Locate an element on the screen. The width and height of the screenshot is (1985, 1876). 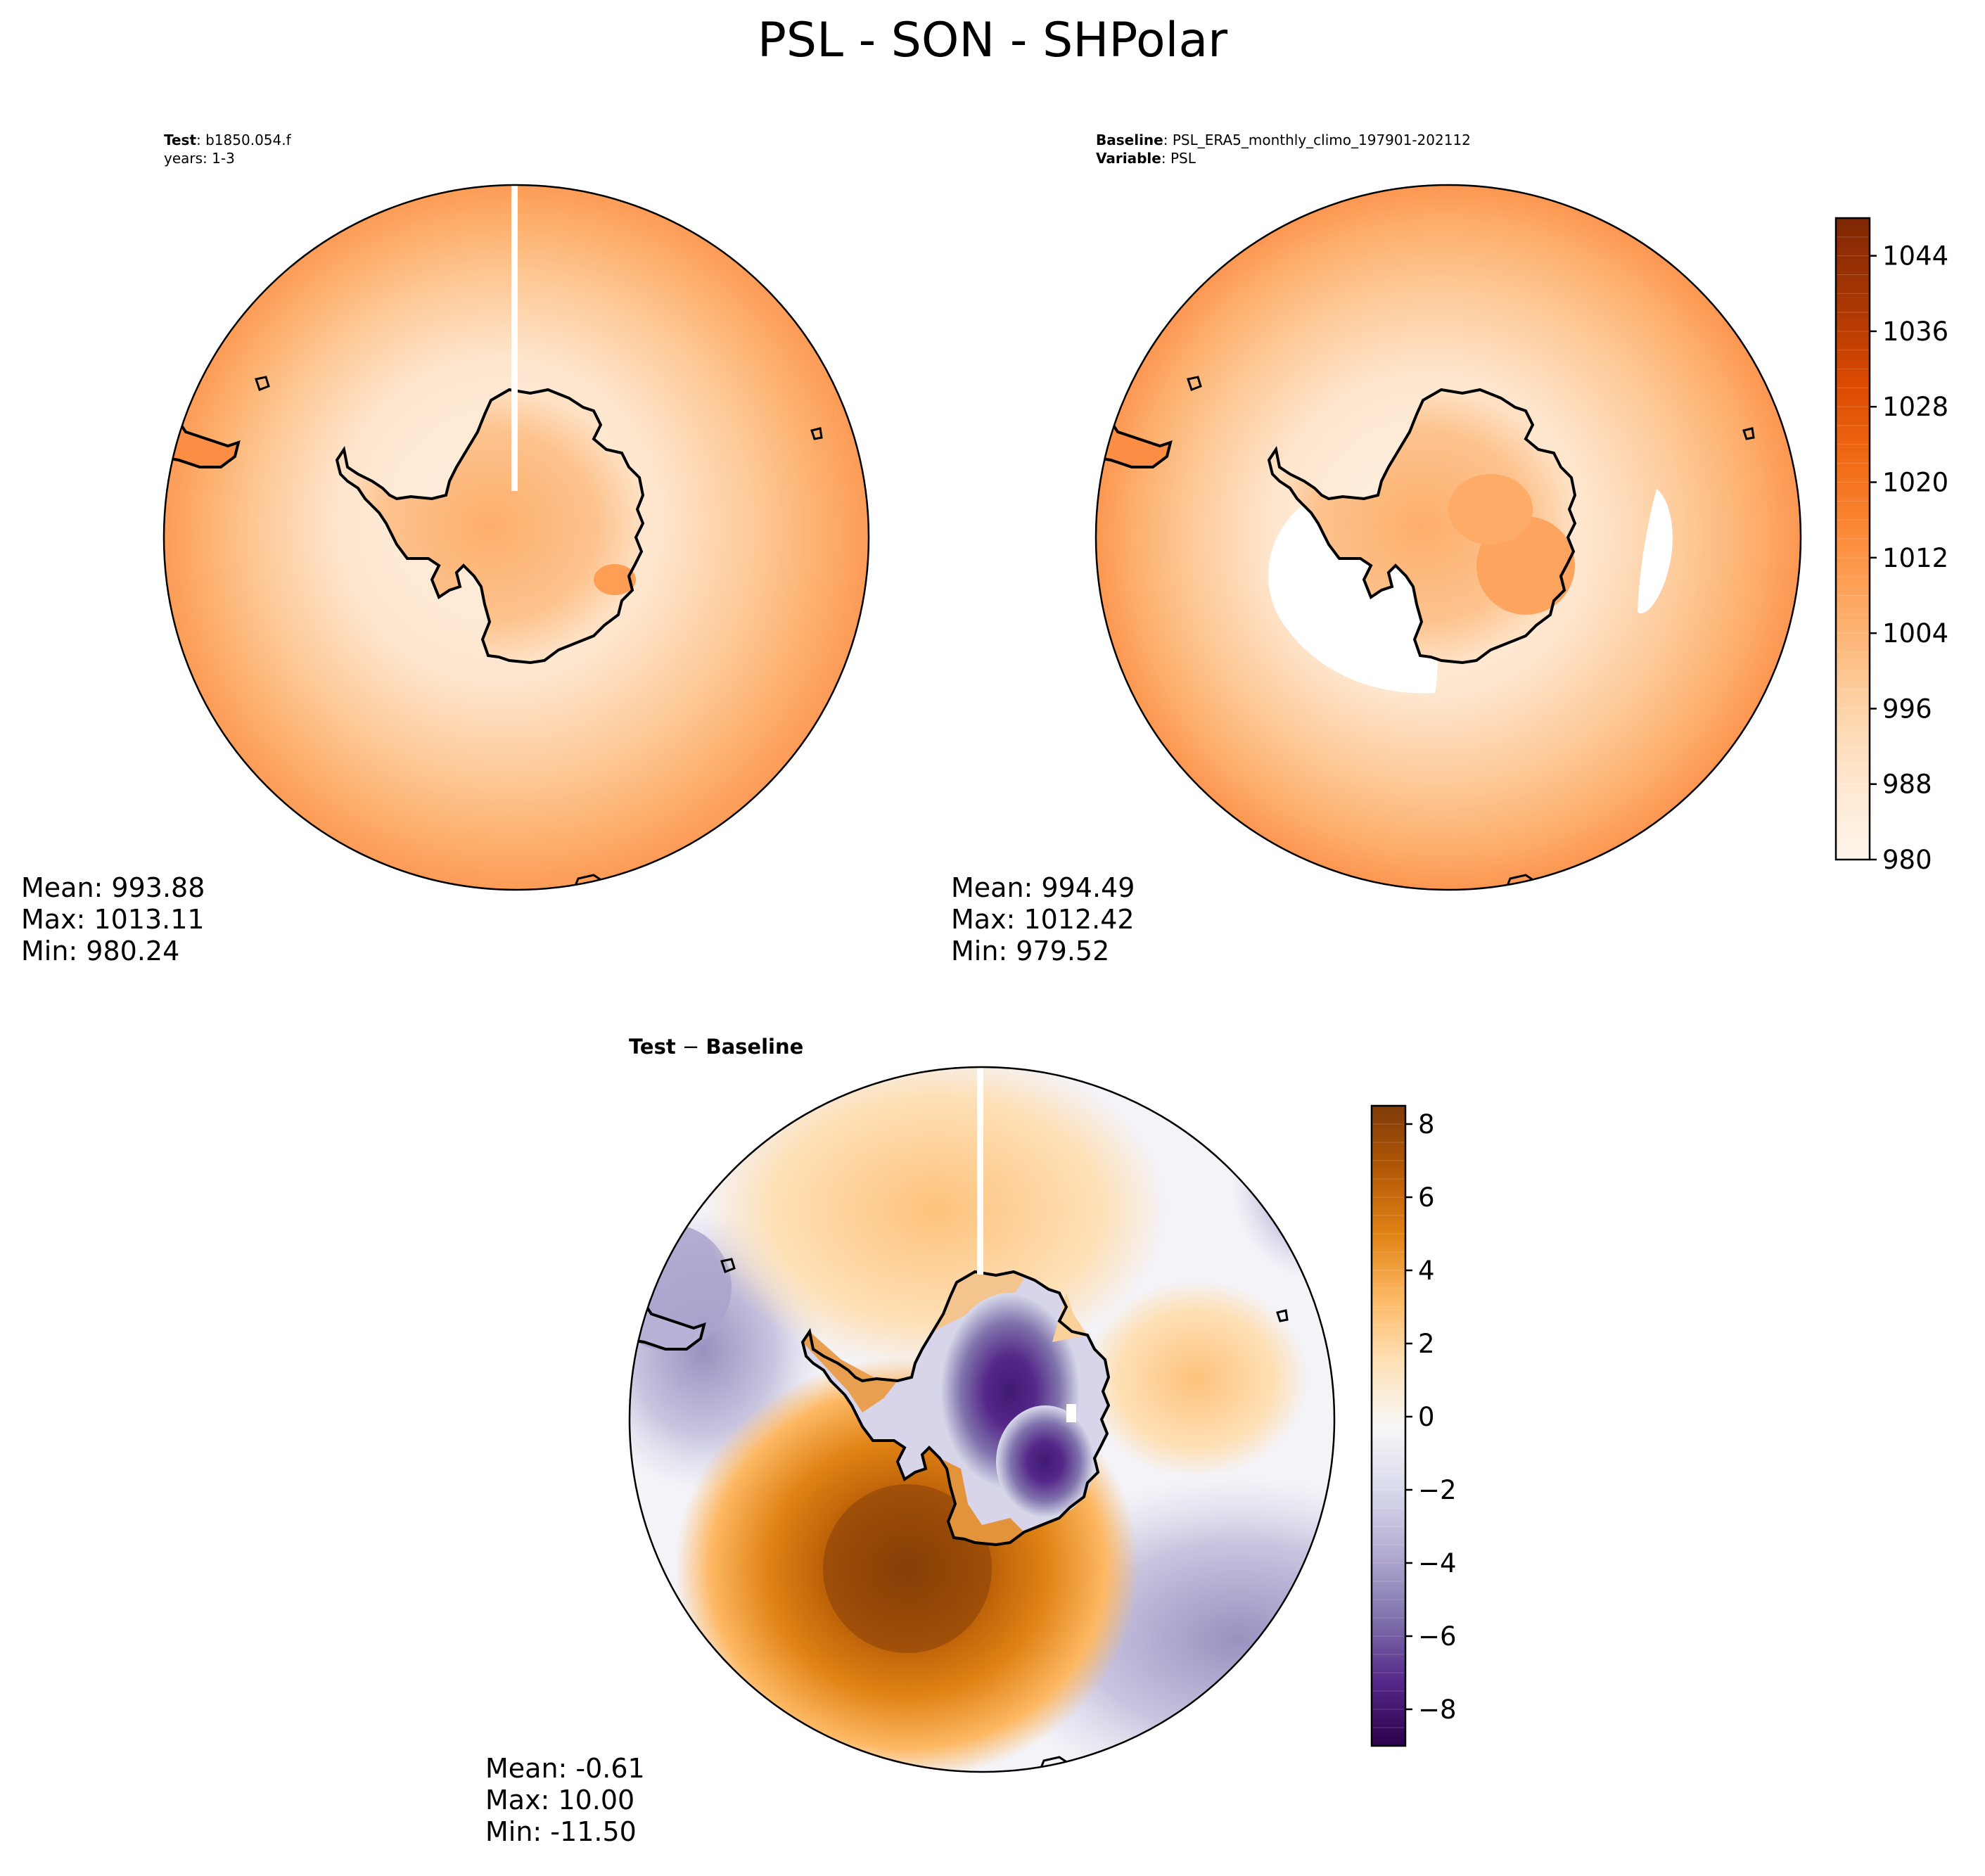
test-header-line-2: years: 1-3 is located at coordinates (200, 158).